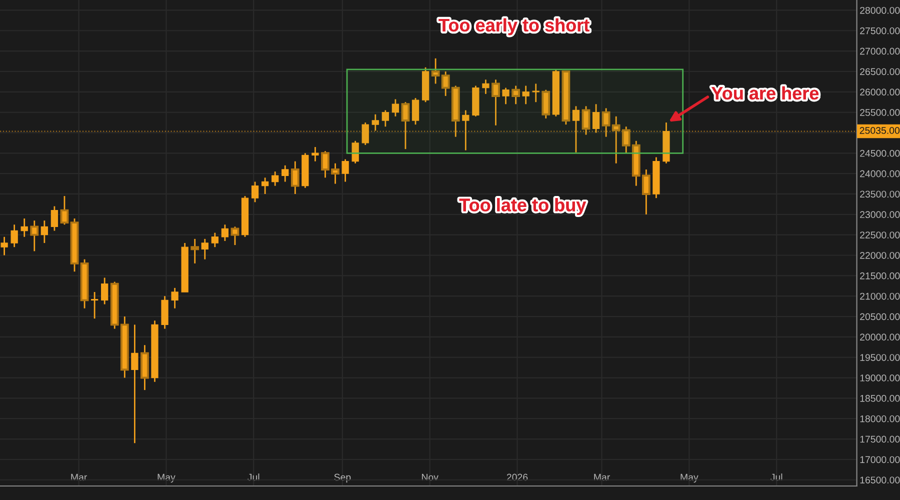 This screenshot has width=900, height=500. I want to click on y-tick-label: 21500.00, so click(880, 276).